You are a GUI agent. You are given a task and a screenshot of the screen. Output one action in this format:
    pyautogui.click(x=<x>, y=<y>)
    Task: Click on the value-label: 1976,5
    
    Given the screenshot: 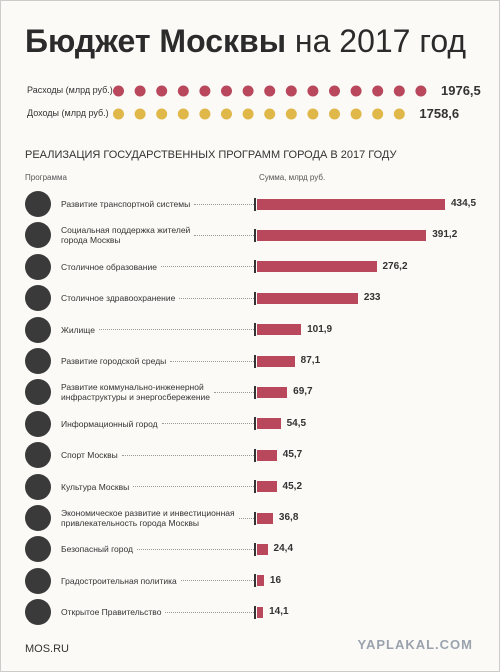 What is the action you would take?
    pyautogui.click(x=461, y=90)
    